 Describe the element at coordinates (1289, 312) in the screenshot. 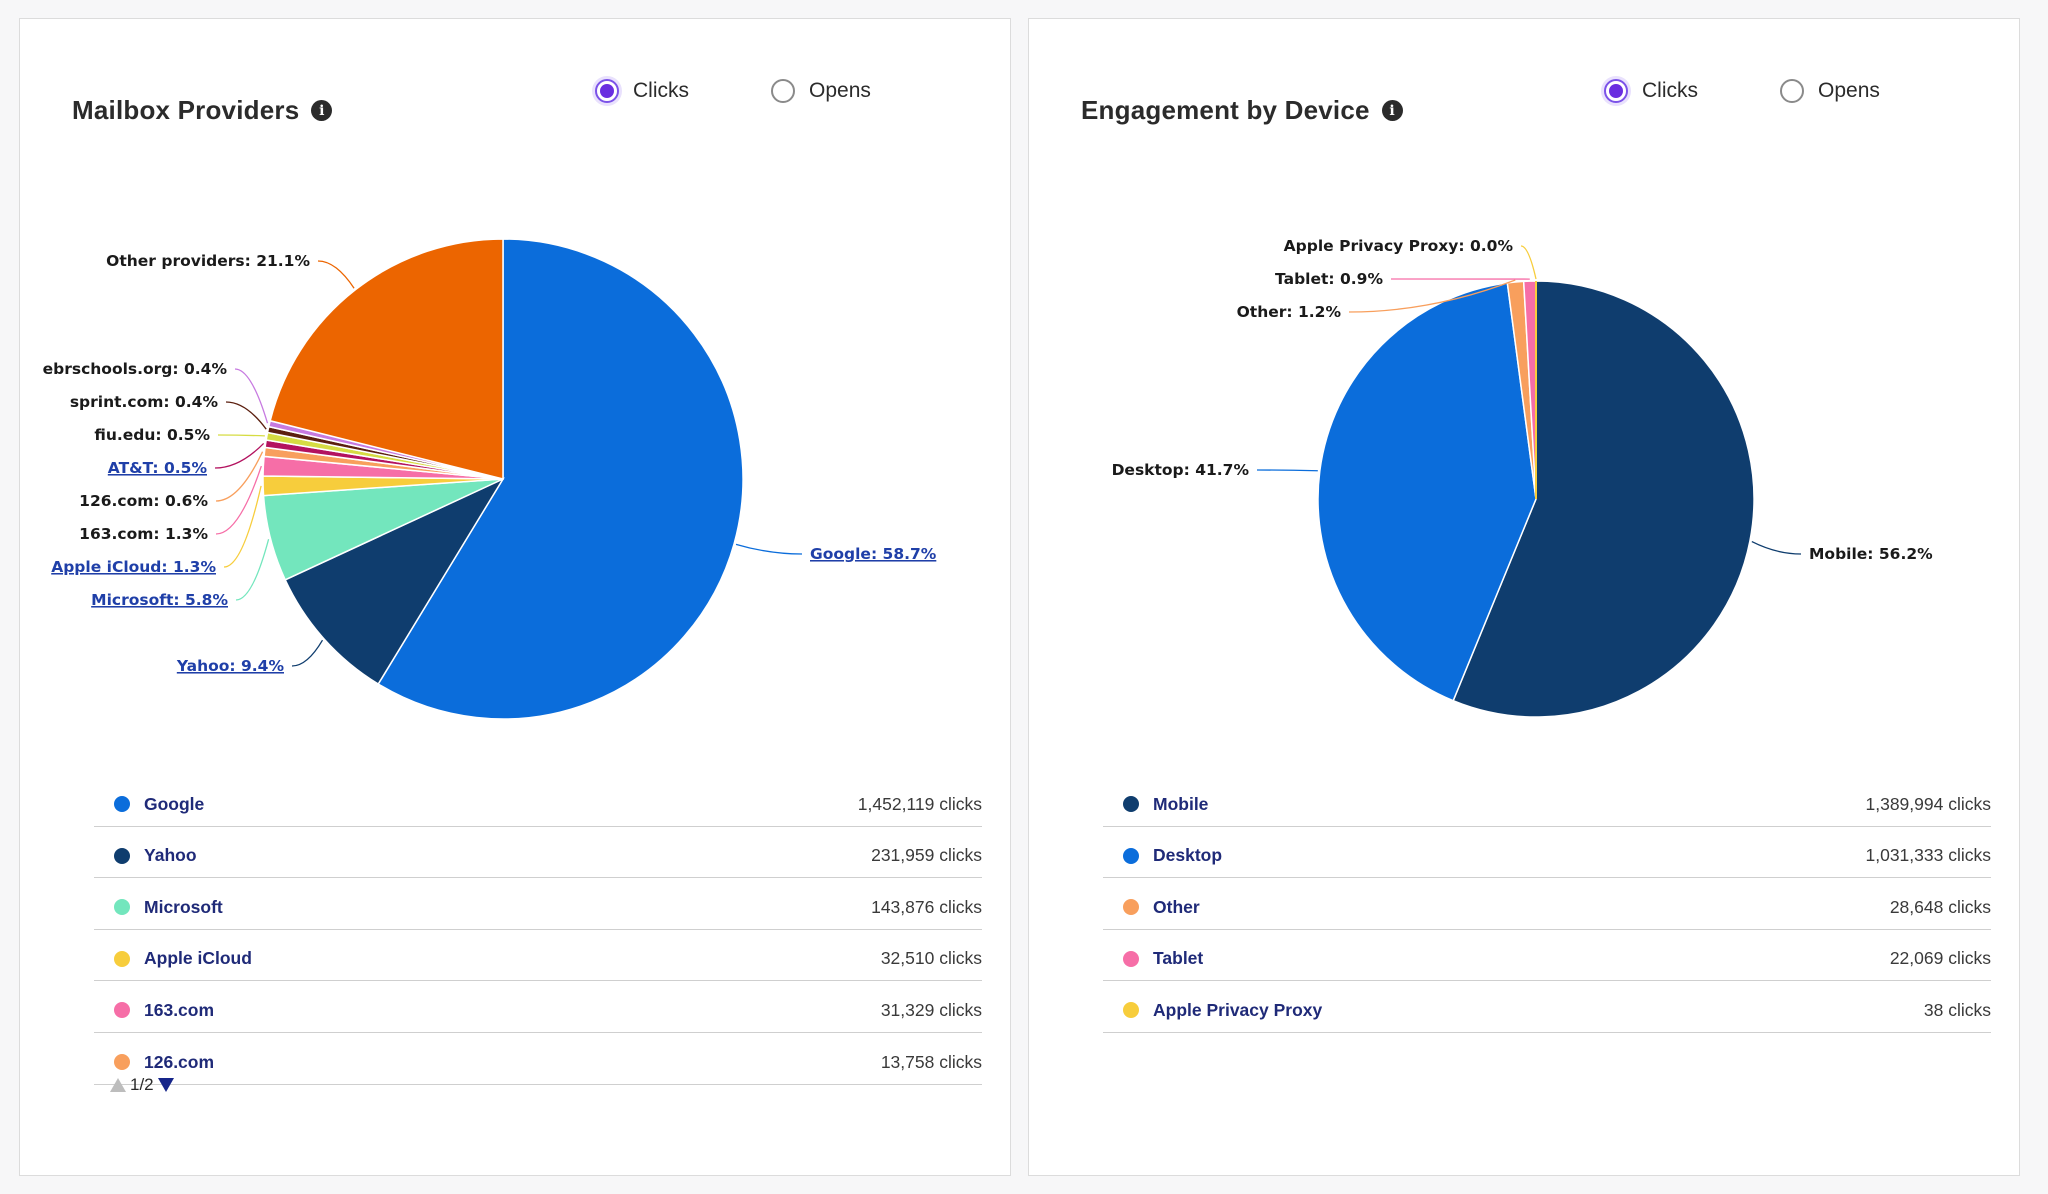

I see `data-label-other: Other: 1.2%` at that location.